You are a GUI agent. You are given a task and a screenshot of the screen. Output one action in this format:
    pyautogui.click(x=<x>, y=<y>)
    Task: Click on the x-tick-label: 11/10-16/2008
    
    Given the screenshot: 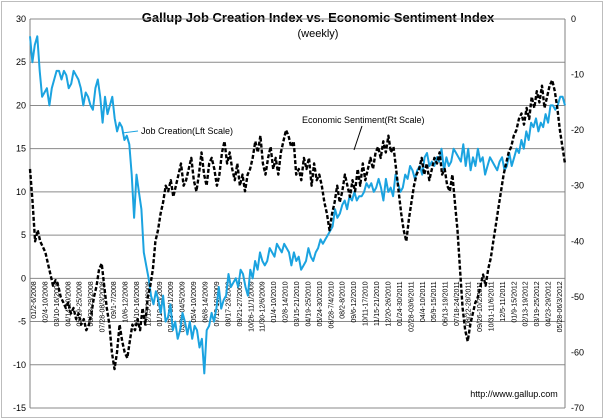 What is the action you would take?
    pyautogui.click(x=137, y=303)
    